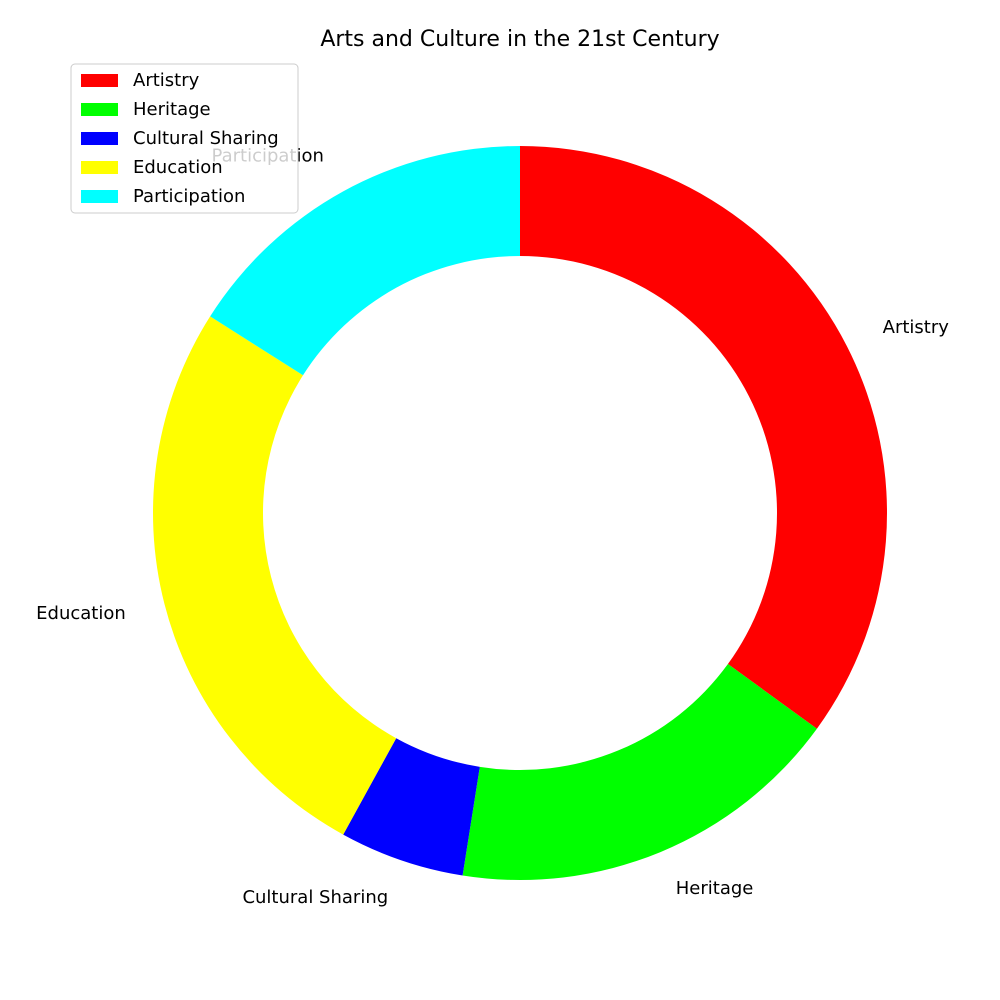  What do you see at coordinates (206, 138) in the screenshot?
I see `legend-label-cultural-sharing: Cultural Sharing` at bounding box center [206, 138].